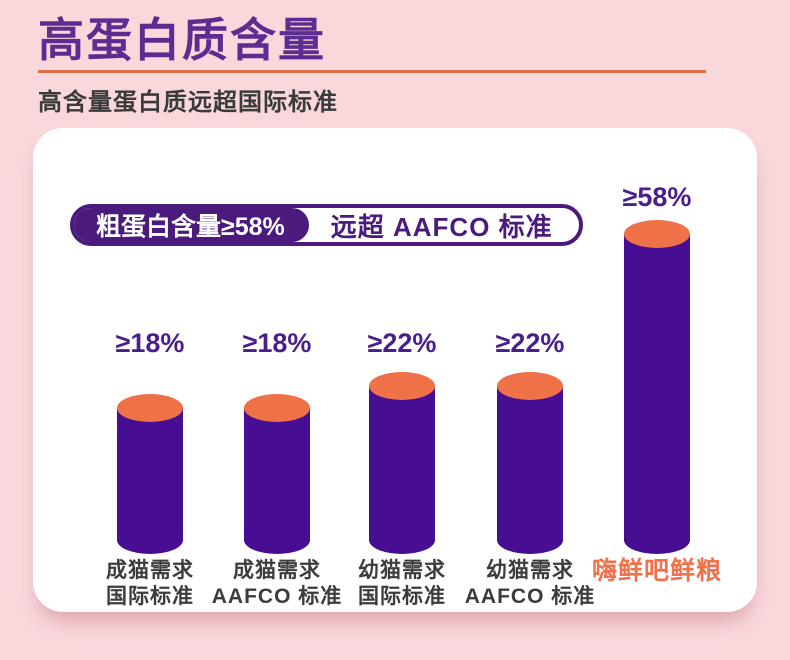 The width and height of the screenshot is (790, 660). What do you see at coordinates (372, 71) in the screenshot?
I see `title-divider` at bounding box center [372, 71].